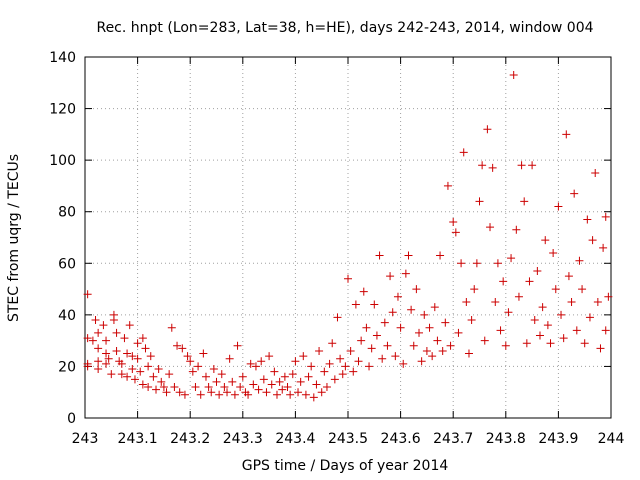  What do you see at coordinates (62, 238) in the screenshot?
I see `y-axis-tick-labels: 0 20 40 60 80 100 120 140` at bounding box center [62, 238].